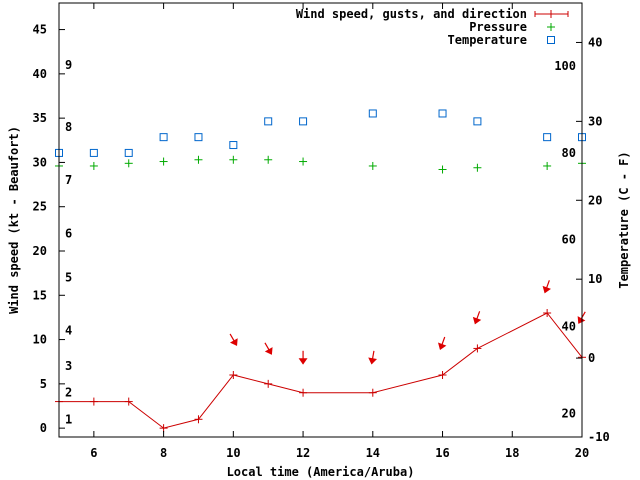  I want to click on beaufort-label-6: 6, so click(68, 233).